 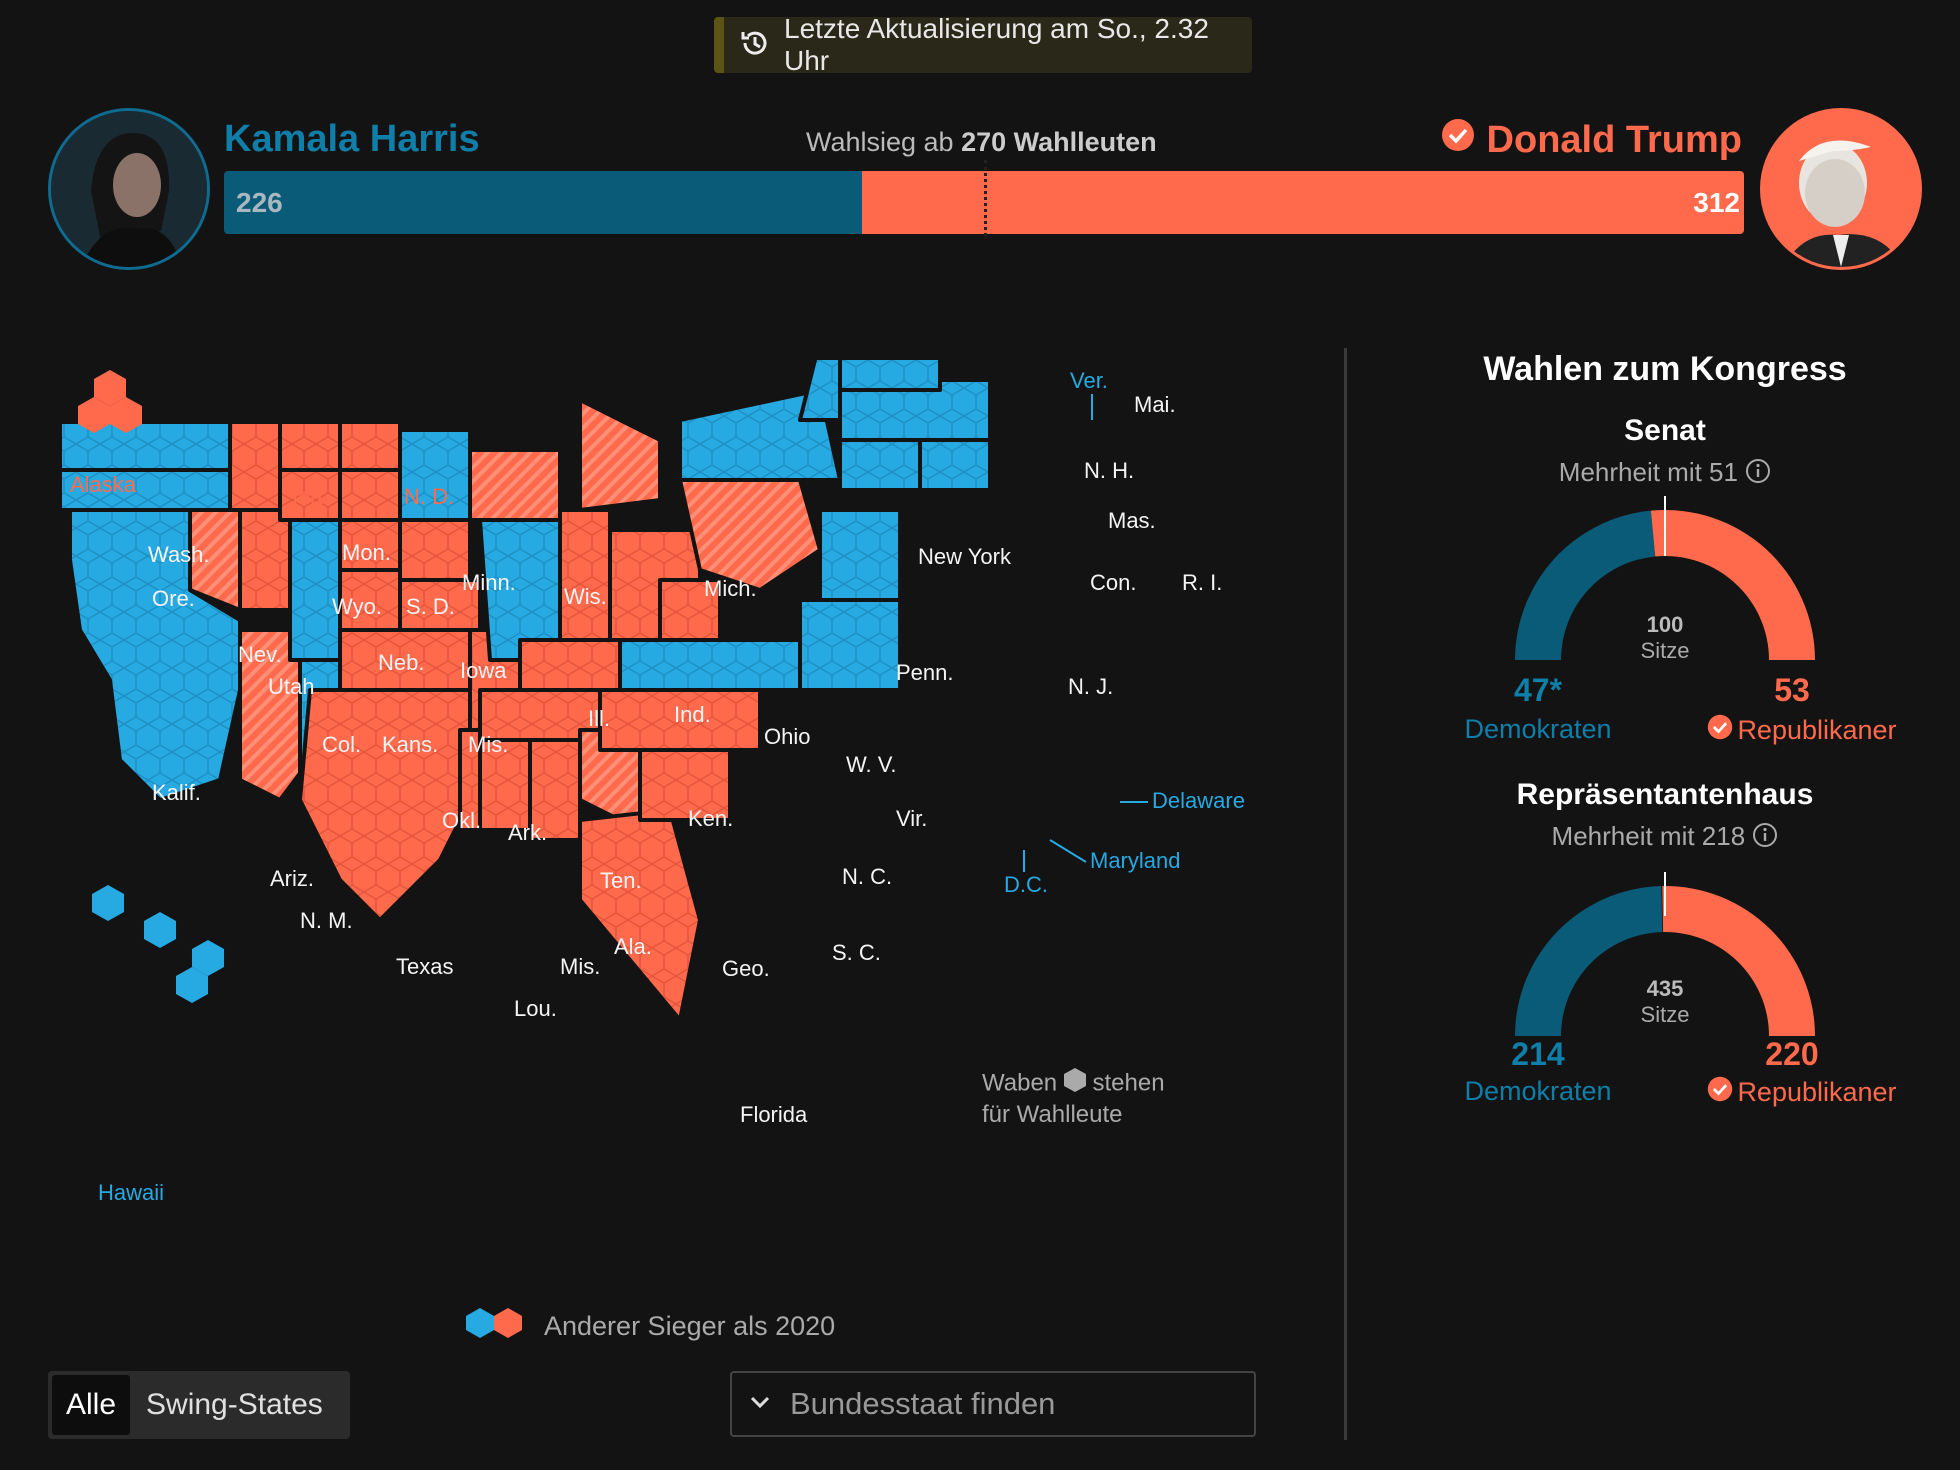 What do you see at coordinates (435, 550) in the screenshot?
I see `state-iowa` at bounding box center [435, 550].